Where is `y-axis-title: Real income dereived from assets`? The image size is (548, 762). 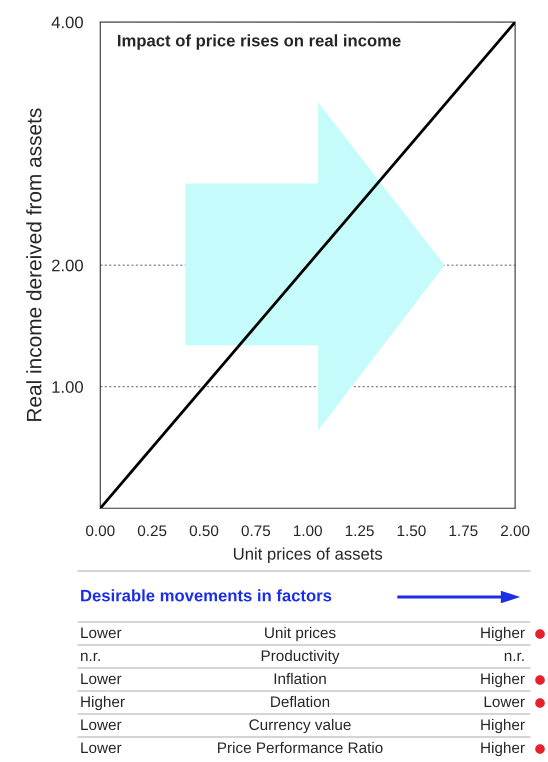 y-axis-title: Real income dereived from assets is located at coordinates (34, 264).